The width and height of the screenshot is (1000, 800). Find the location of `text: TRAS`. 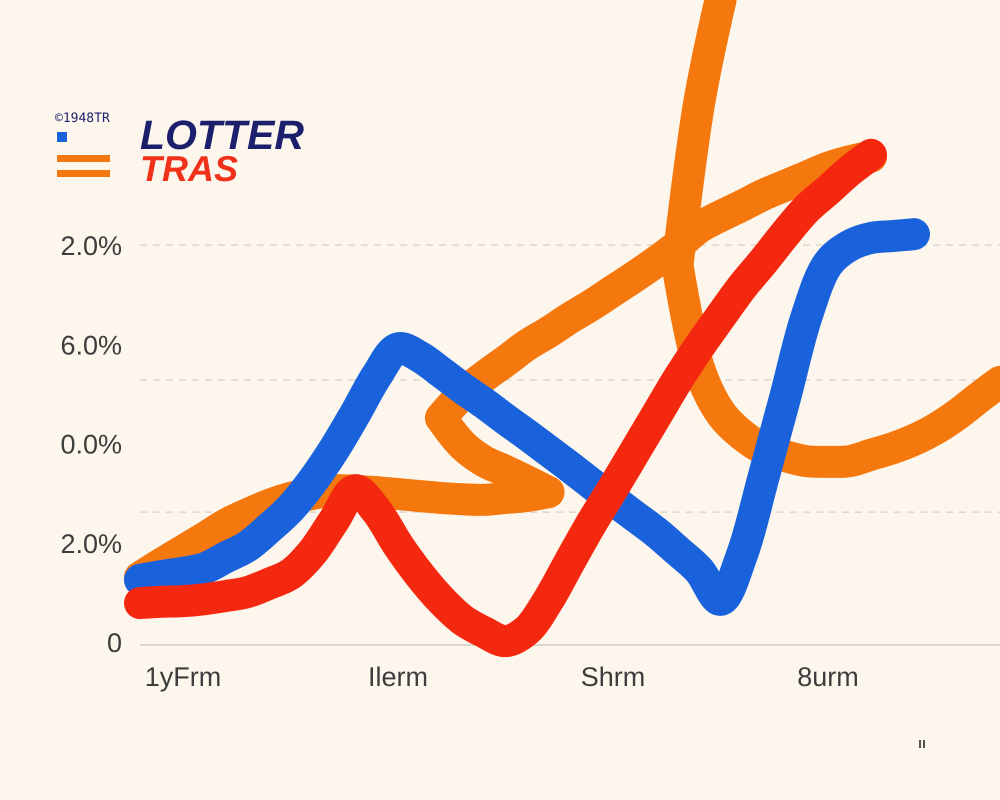

text: TRAS is located at coordinates (189, 168).